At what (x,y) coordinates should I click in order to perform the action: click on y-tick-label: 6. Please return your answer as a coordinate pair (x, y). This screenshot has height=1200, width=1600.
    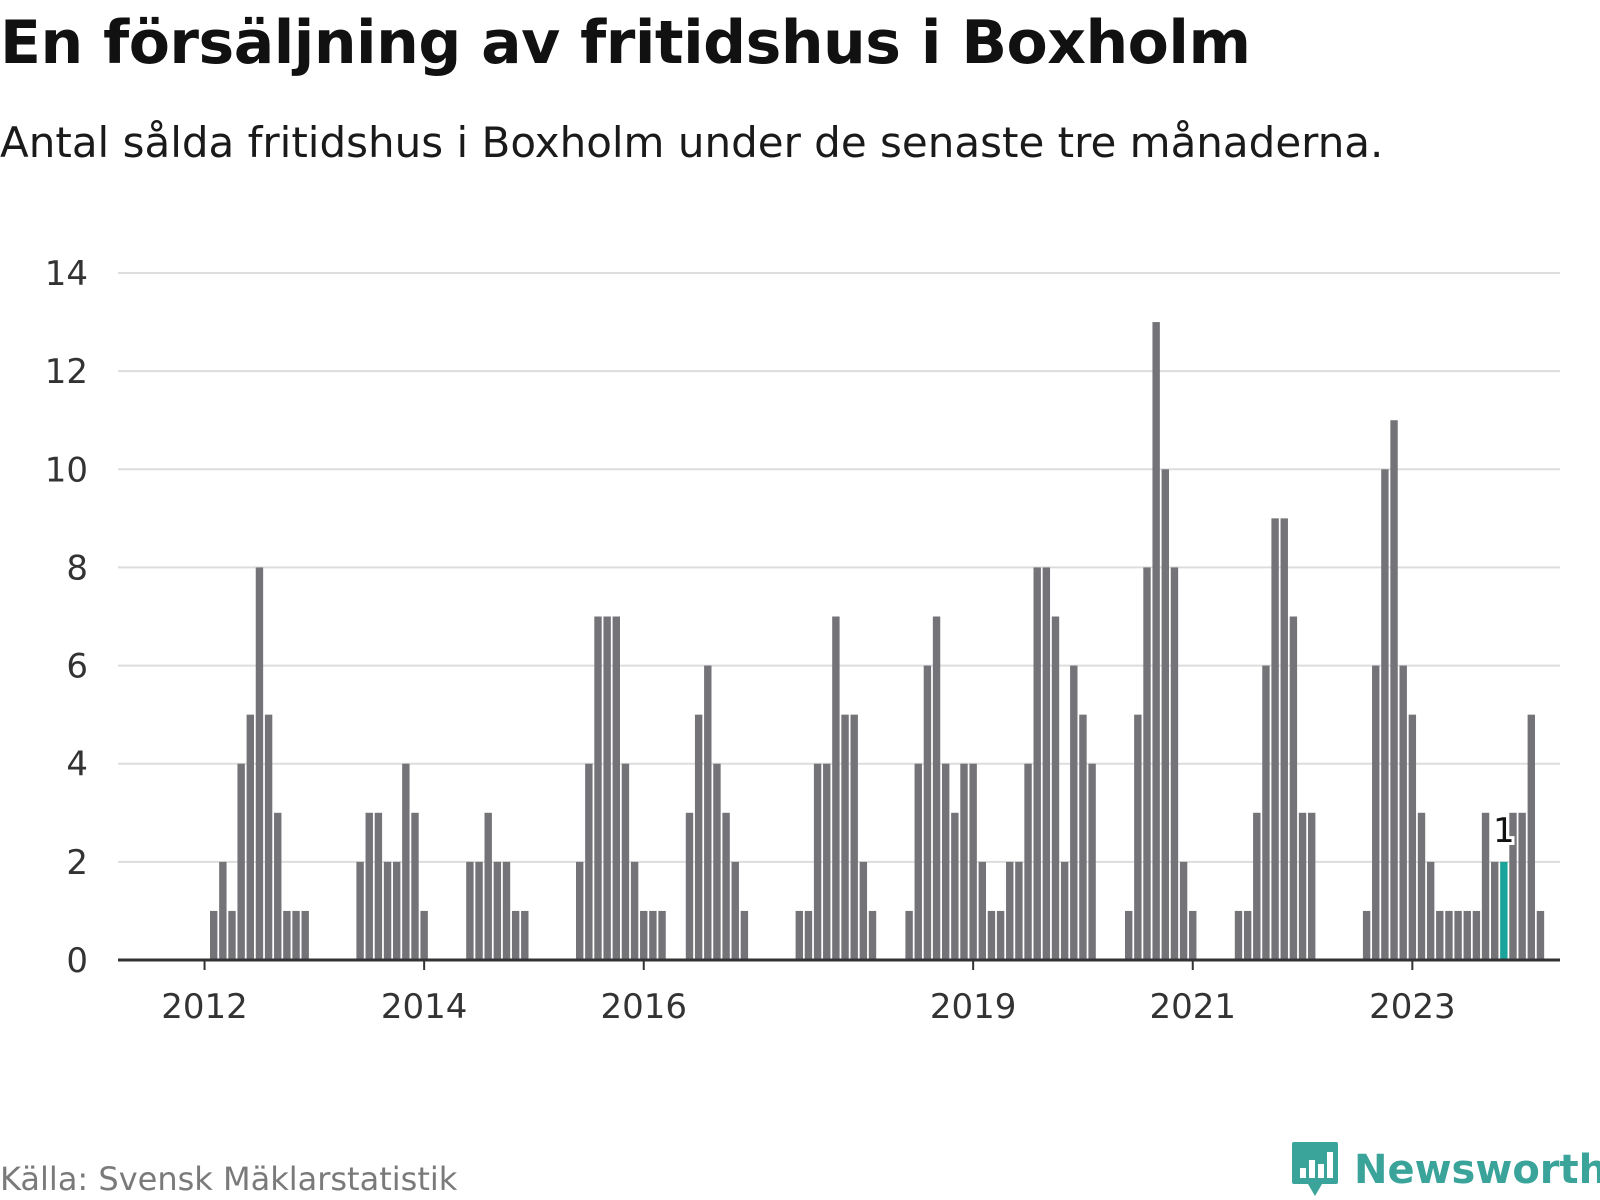
    Looking at the image, I should click on (77, 667).